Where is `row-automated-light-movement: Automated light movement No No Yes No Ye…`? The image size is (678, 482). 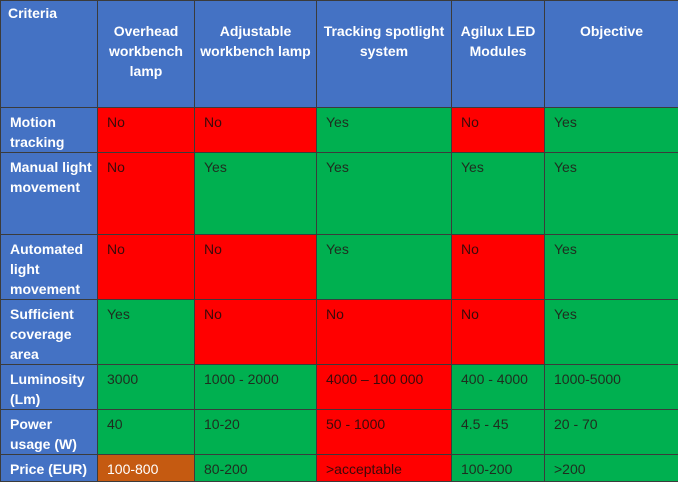
row-automated-light-movement: Automated light movement No No Yes No Ye… is located at coordinates (339, 267).